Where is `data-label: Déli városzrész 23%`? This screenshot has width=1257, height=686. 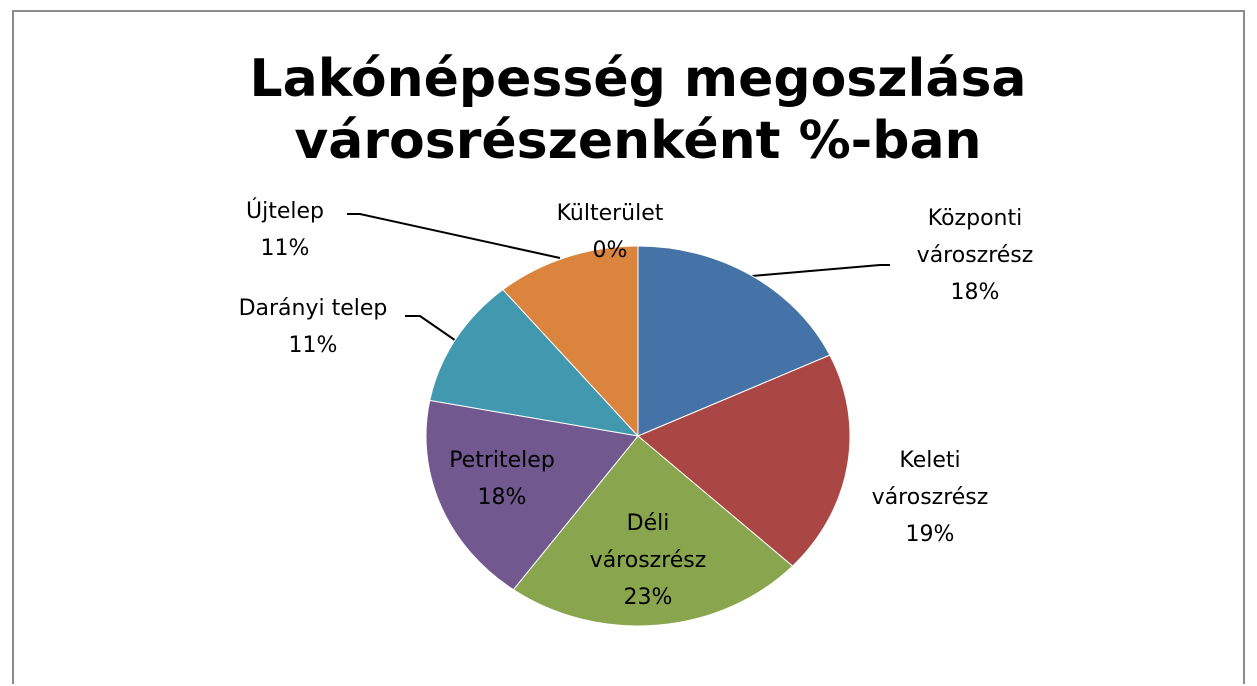 data-label: Déli városzrész 23% is located at coordinates (648, 560).